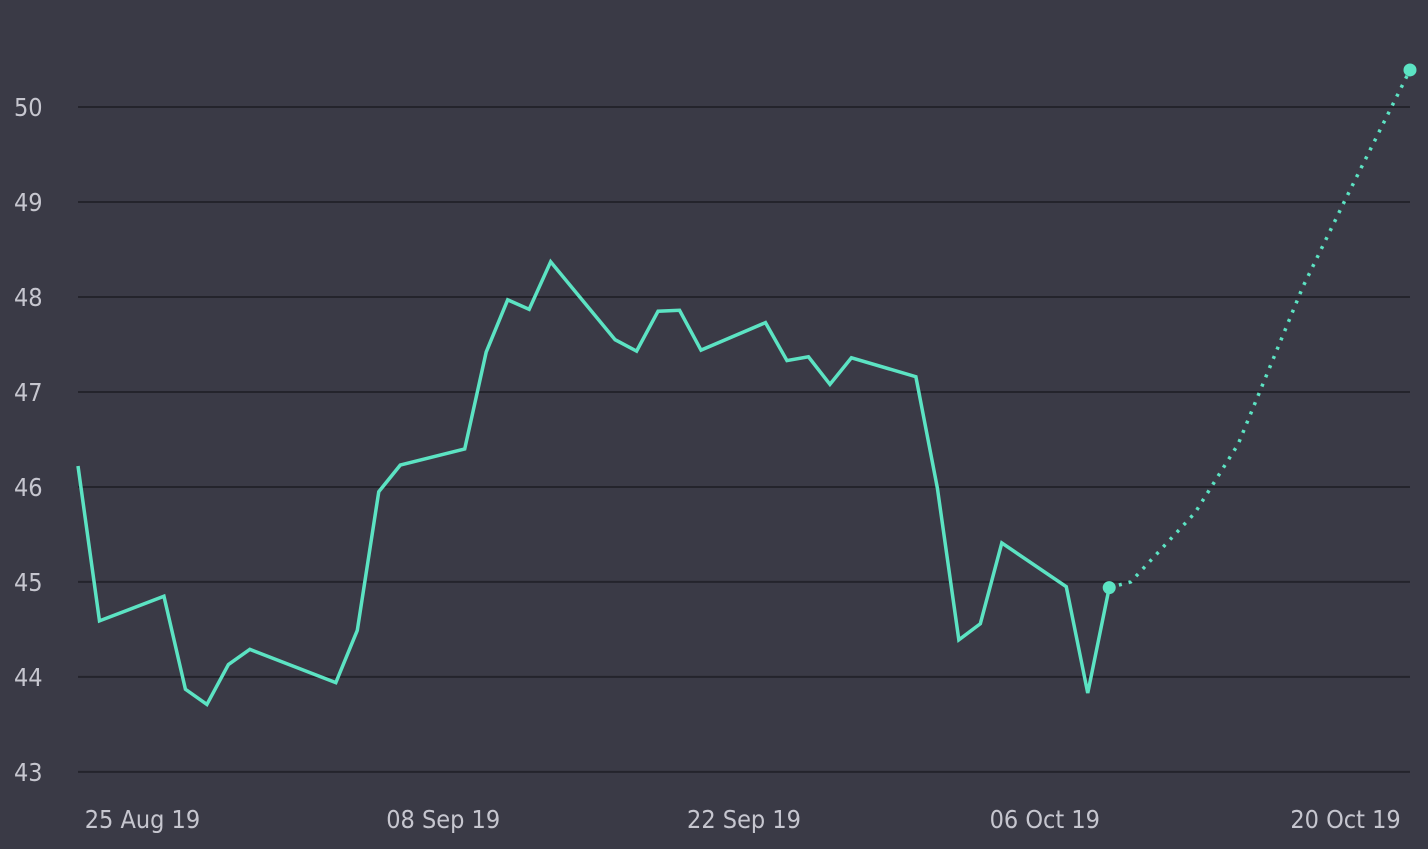 Image resolution: width=1428 pixels, height=849 pixels. I want to click on y-tick-label: 48, so click(28, 297).